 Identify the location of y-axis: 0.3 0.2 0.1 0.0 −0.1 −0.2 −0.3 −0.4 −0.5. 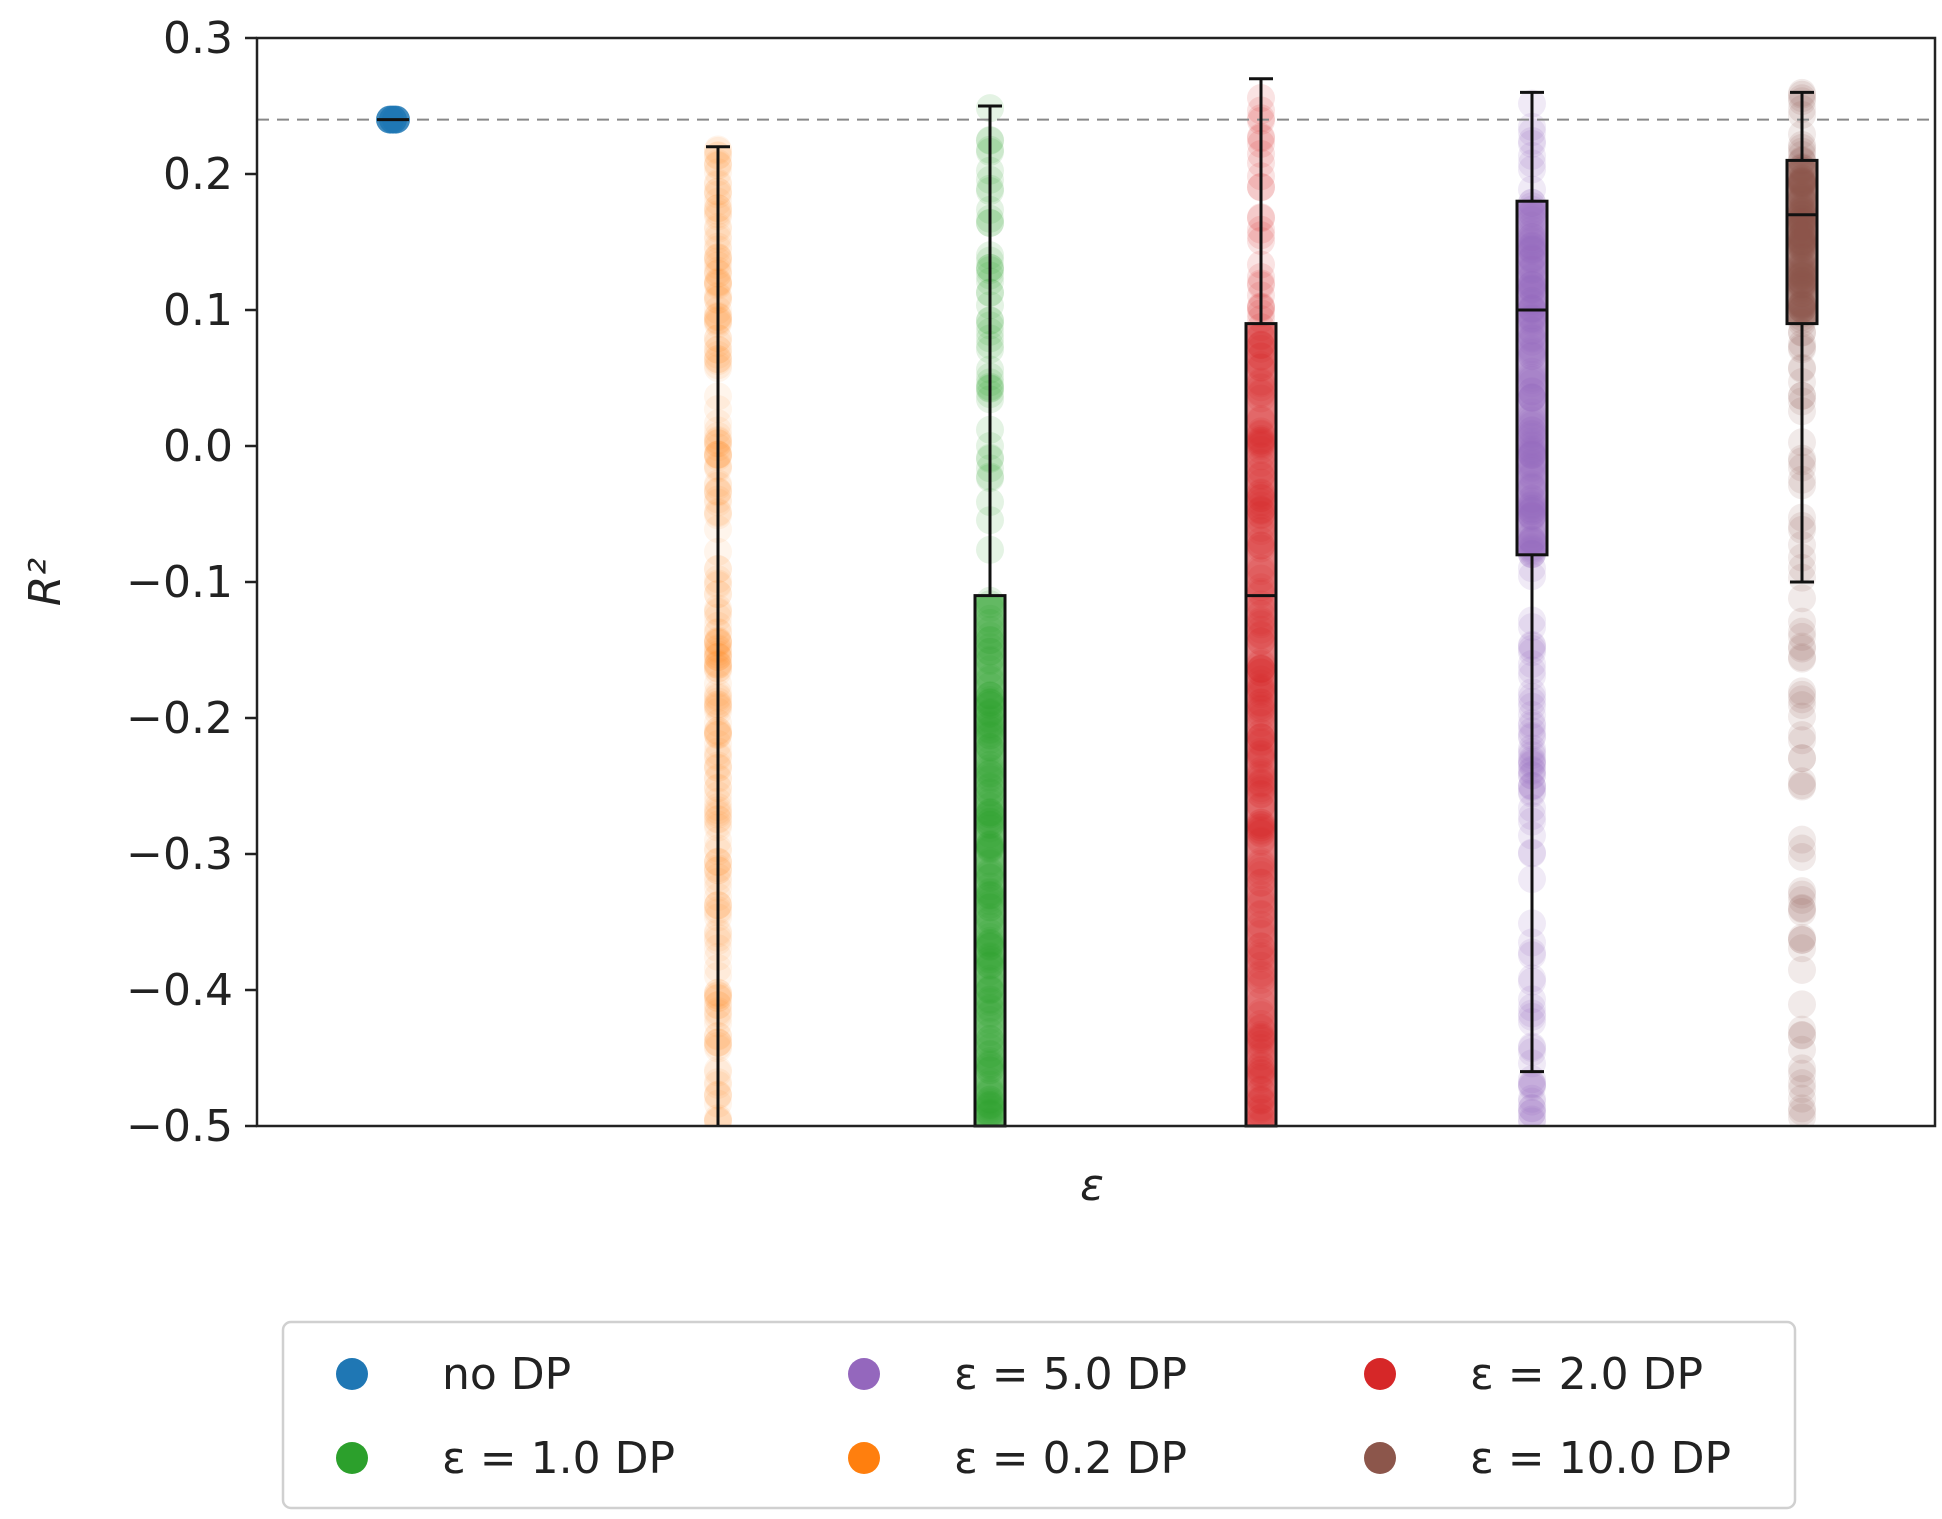
(191, 582).